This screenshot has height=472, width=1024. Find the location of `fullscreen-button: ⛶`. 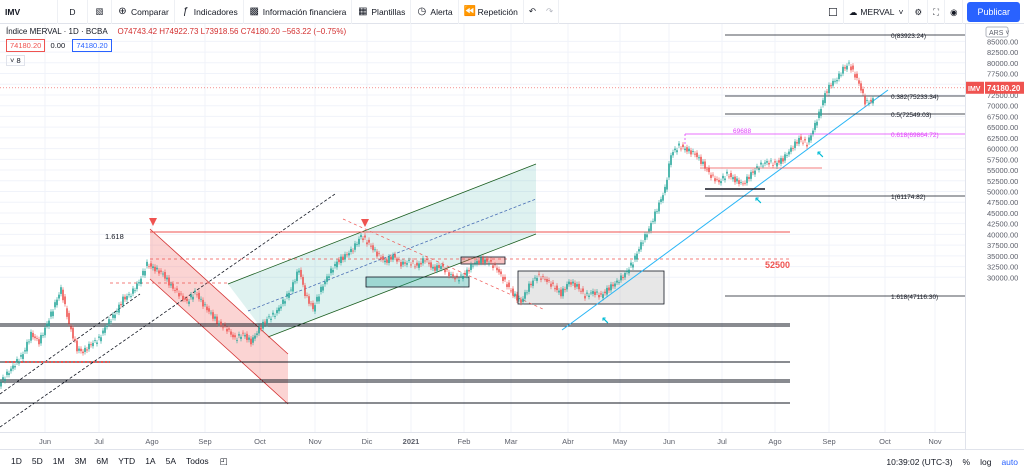

fullscreen-button: ⛶ is located at coordinates (937, 12).